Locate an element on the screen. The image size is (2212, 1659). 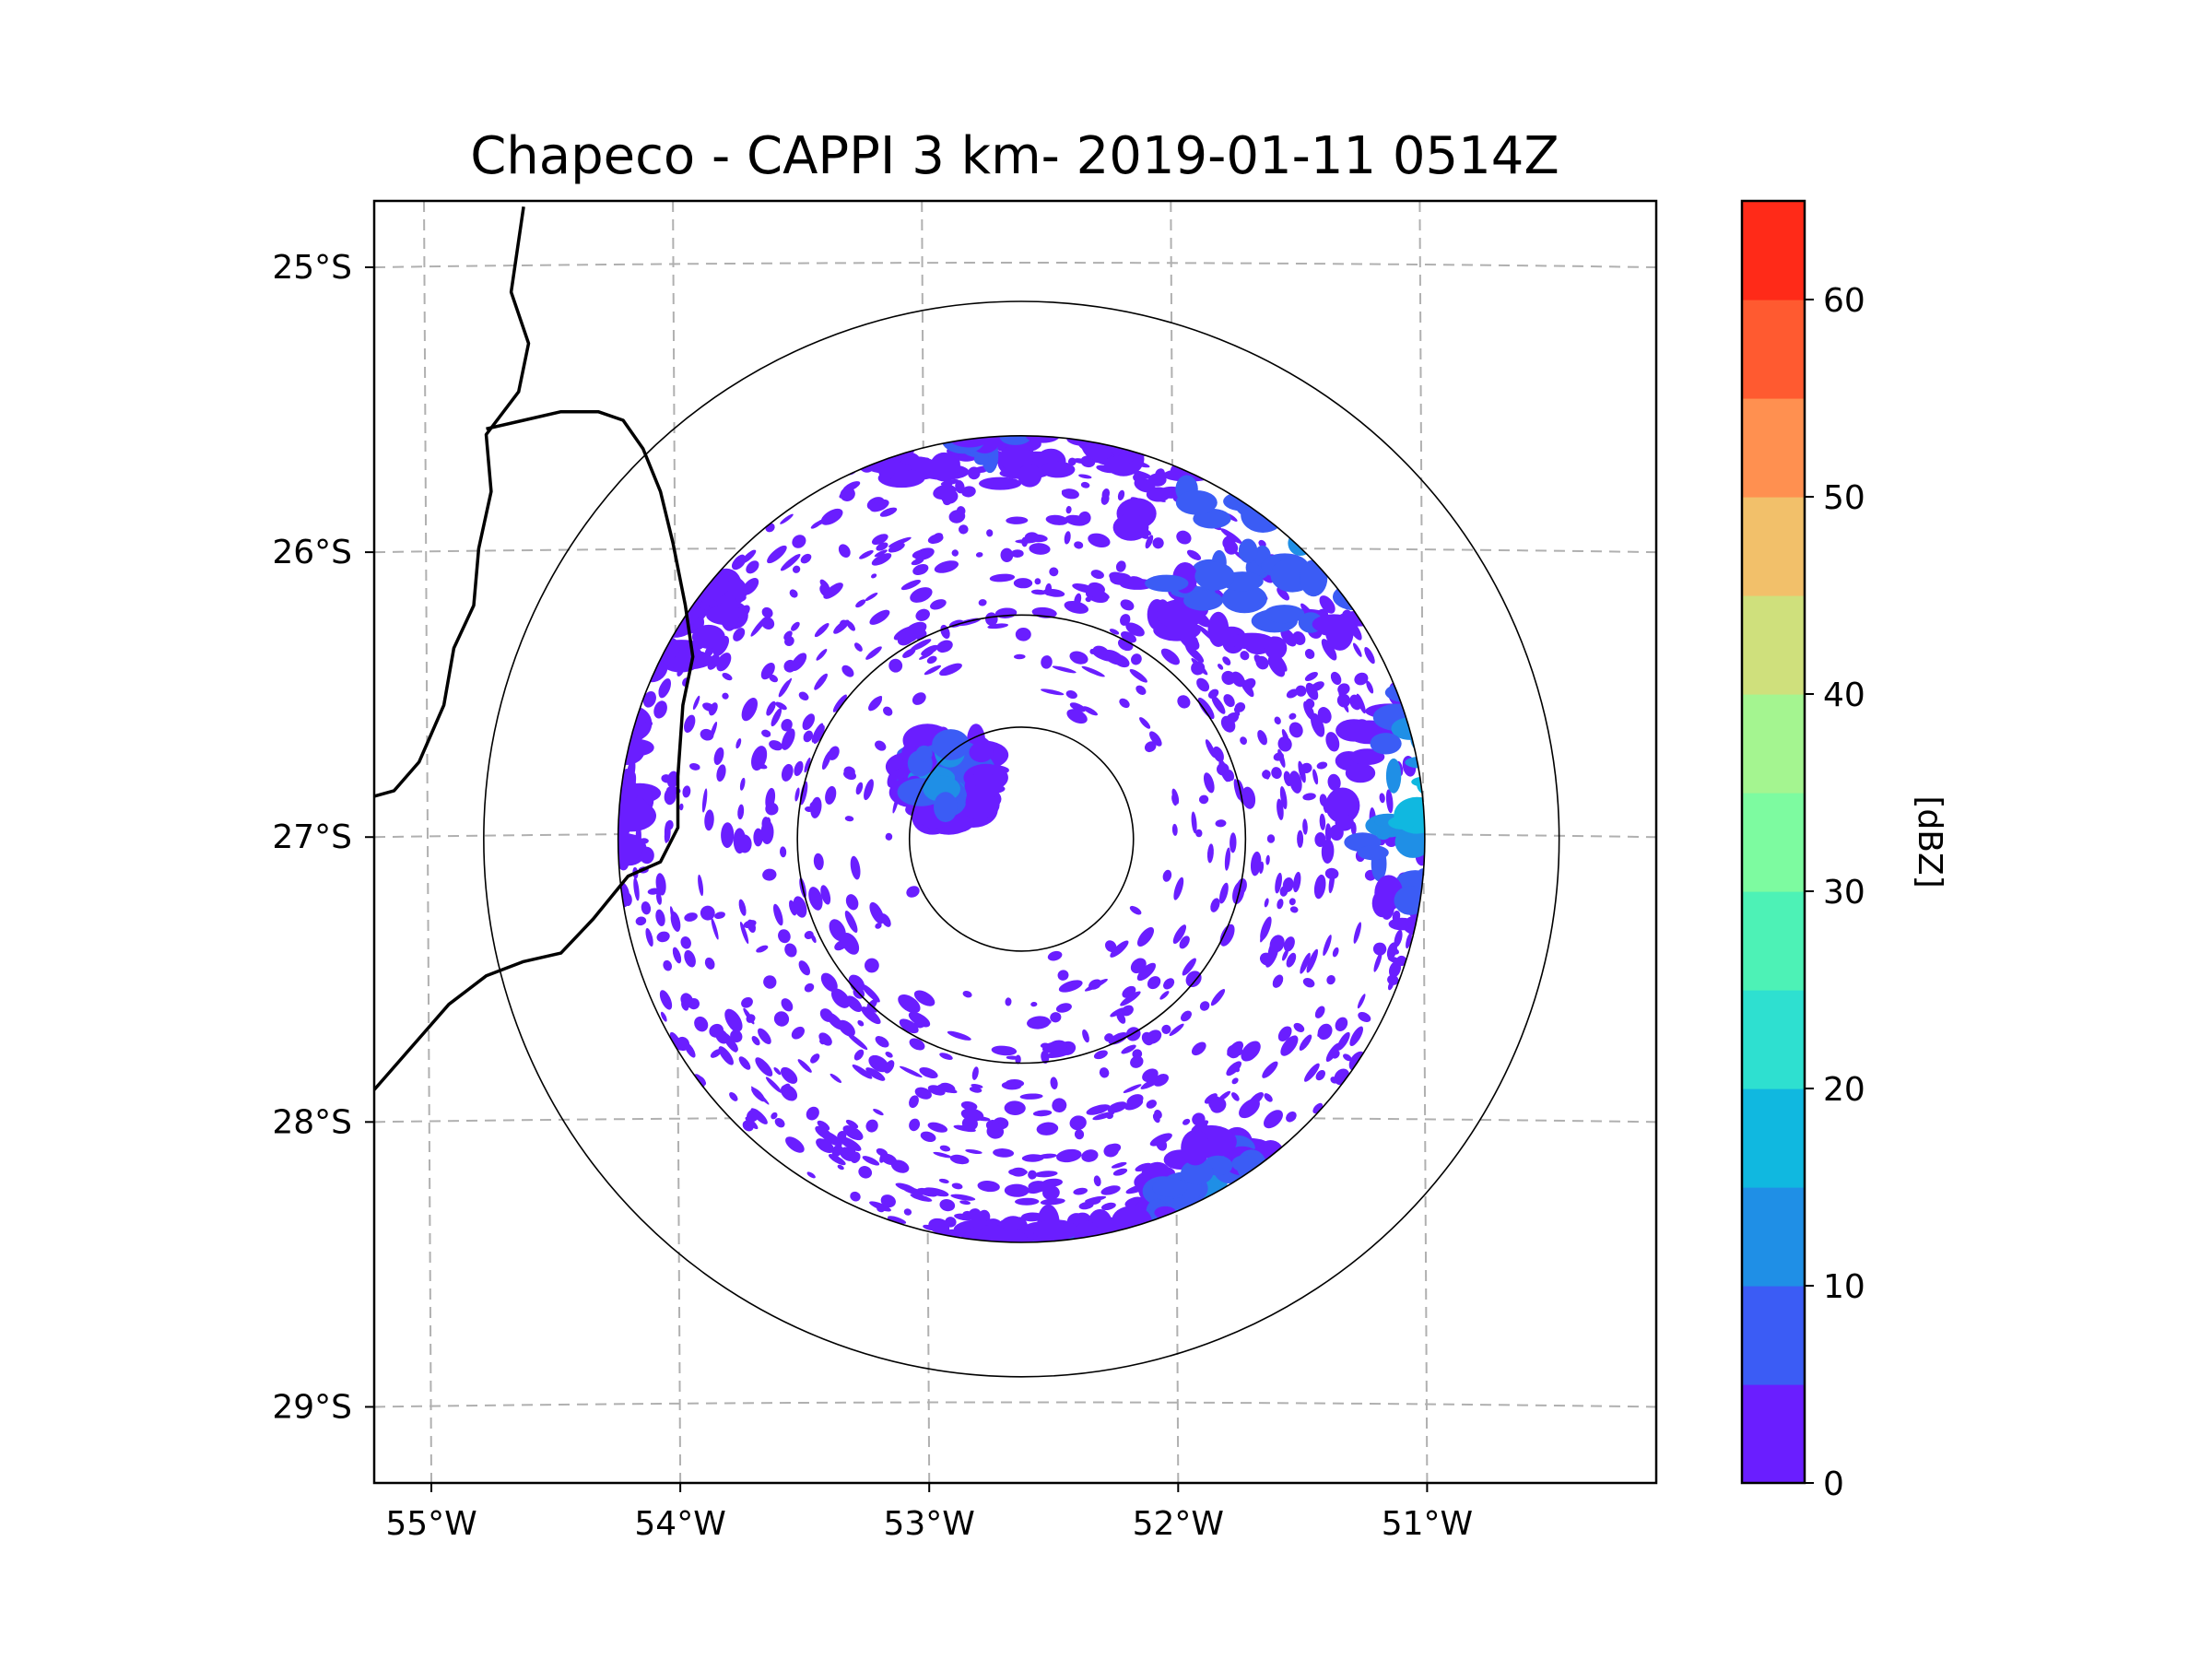
colorbar-tick-label: 60 is located at coordinates (1844, 301).